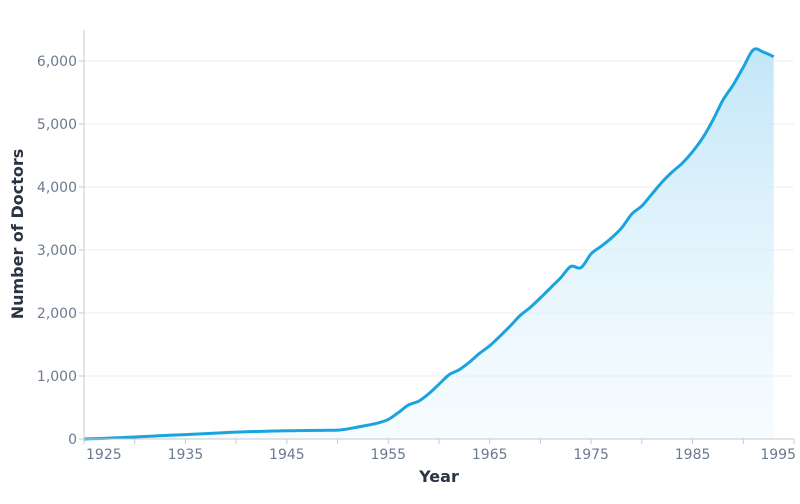 The height and width of the screenshot is (504, 800). I want to click on y-tick-label: 2,000, so click(57, 314).